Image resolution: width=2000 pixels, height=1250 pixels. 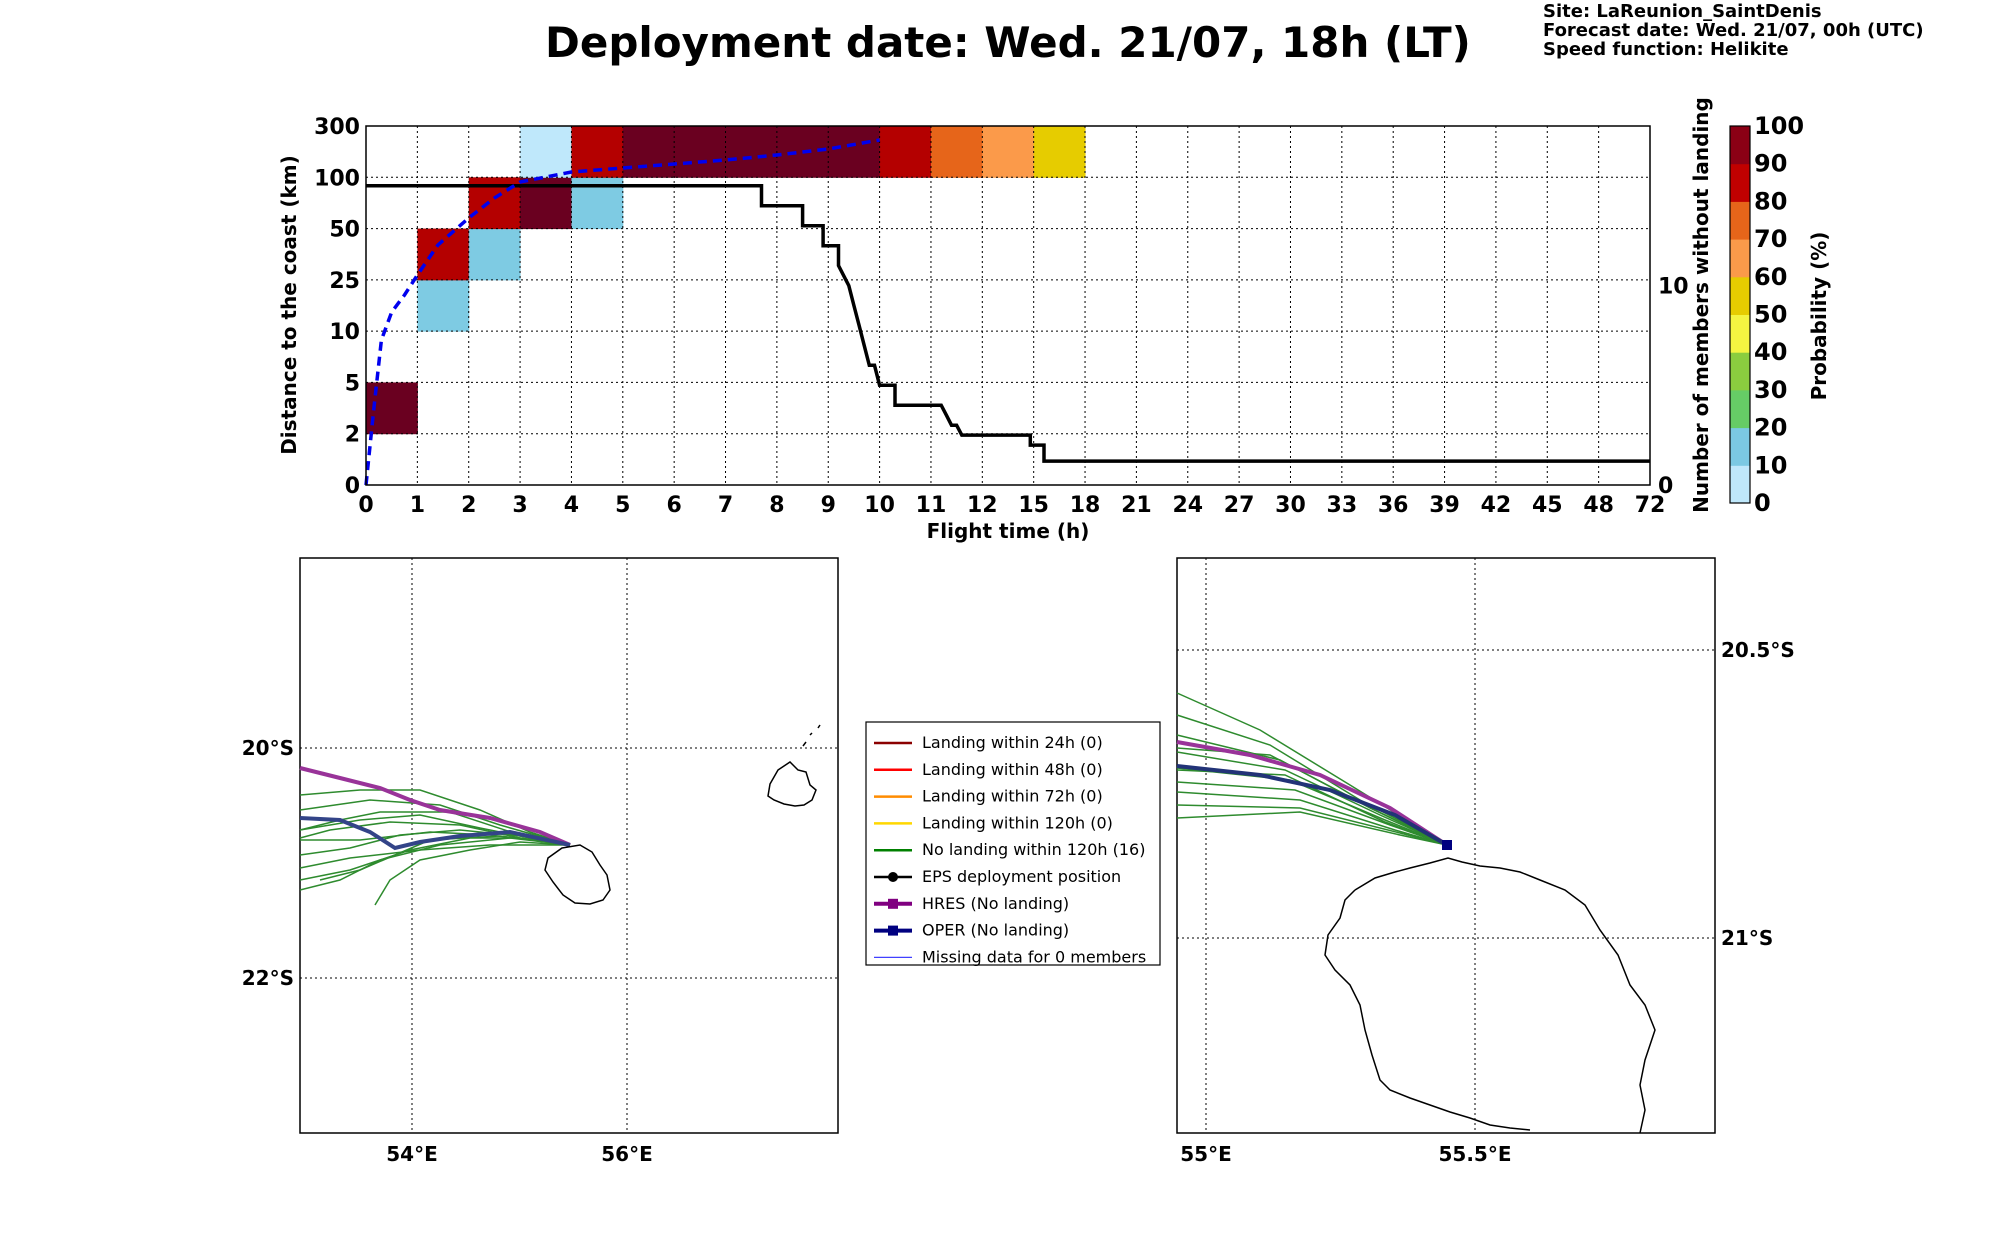 I want to click on reunion-coastline-zoom, so click(x=1490, y=995).